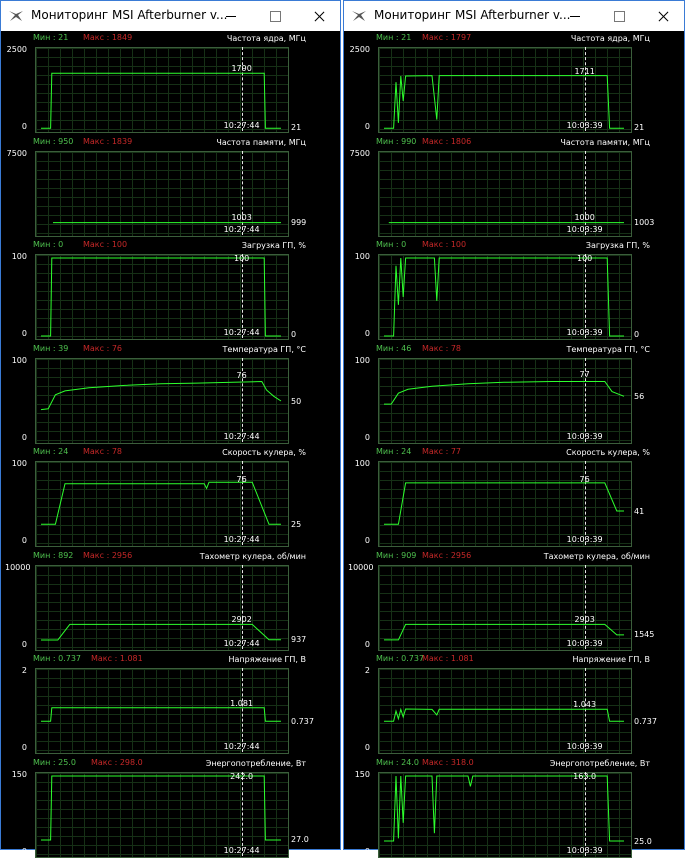 This screenshot has height=858, width=685. I want to click on current-value: 100, so click(241, 258).